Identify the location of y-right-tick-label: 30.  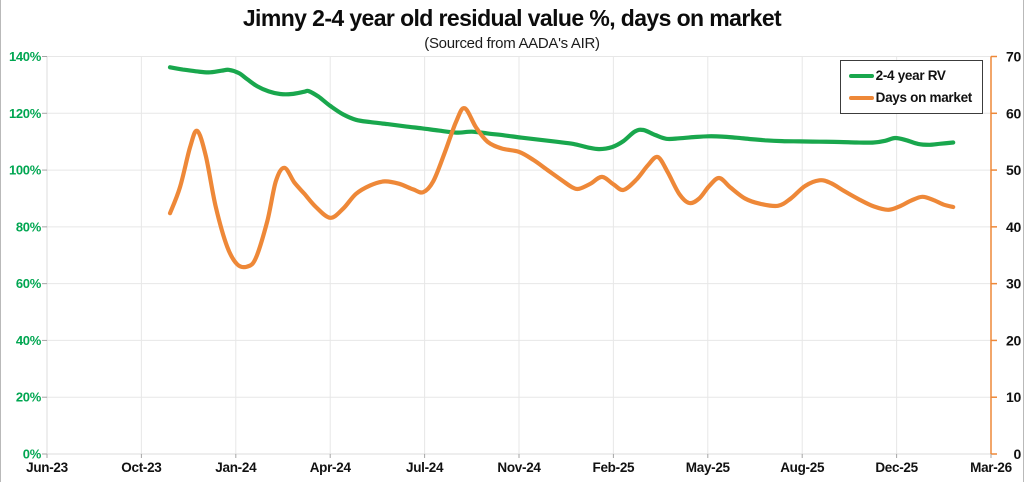
(1013, 284).